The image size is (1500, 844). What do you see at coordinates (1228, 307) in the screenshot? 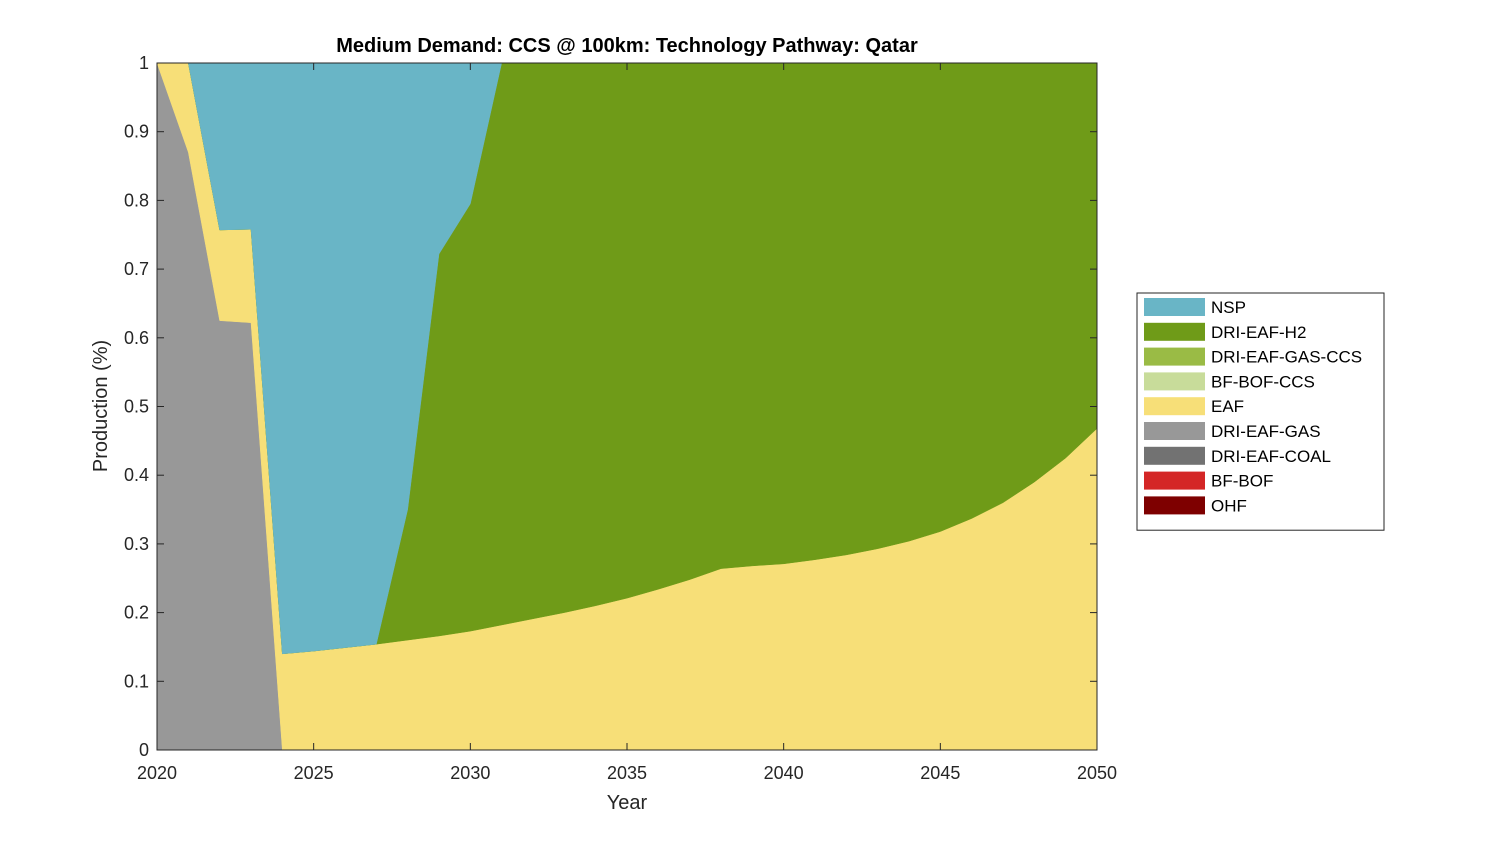
I see `legend-label-nsp: NSP` at bounding box center [1228, 307].